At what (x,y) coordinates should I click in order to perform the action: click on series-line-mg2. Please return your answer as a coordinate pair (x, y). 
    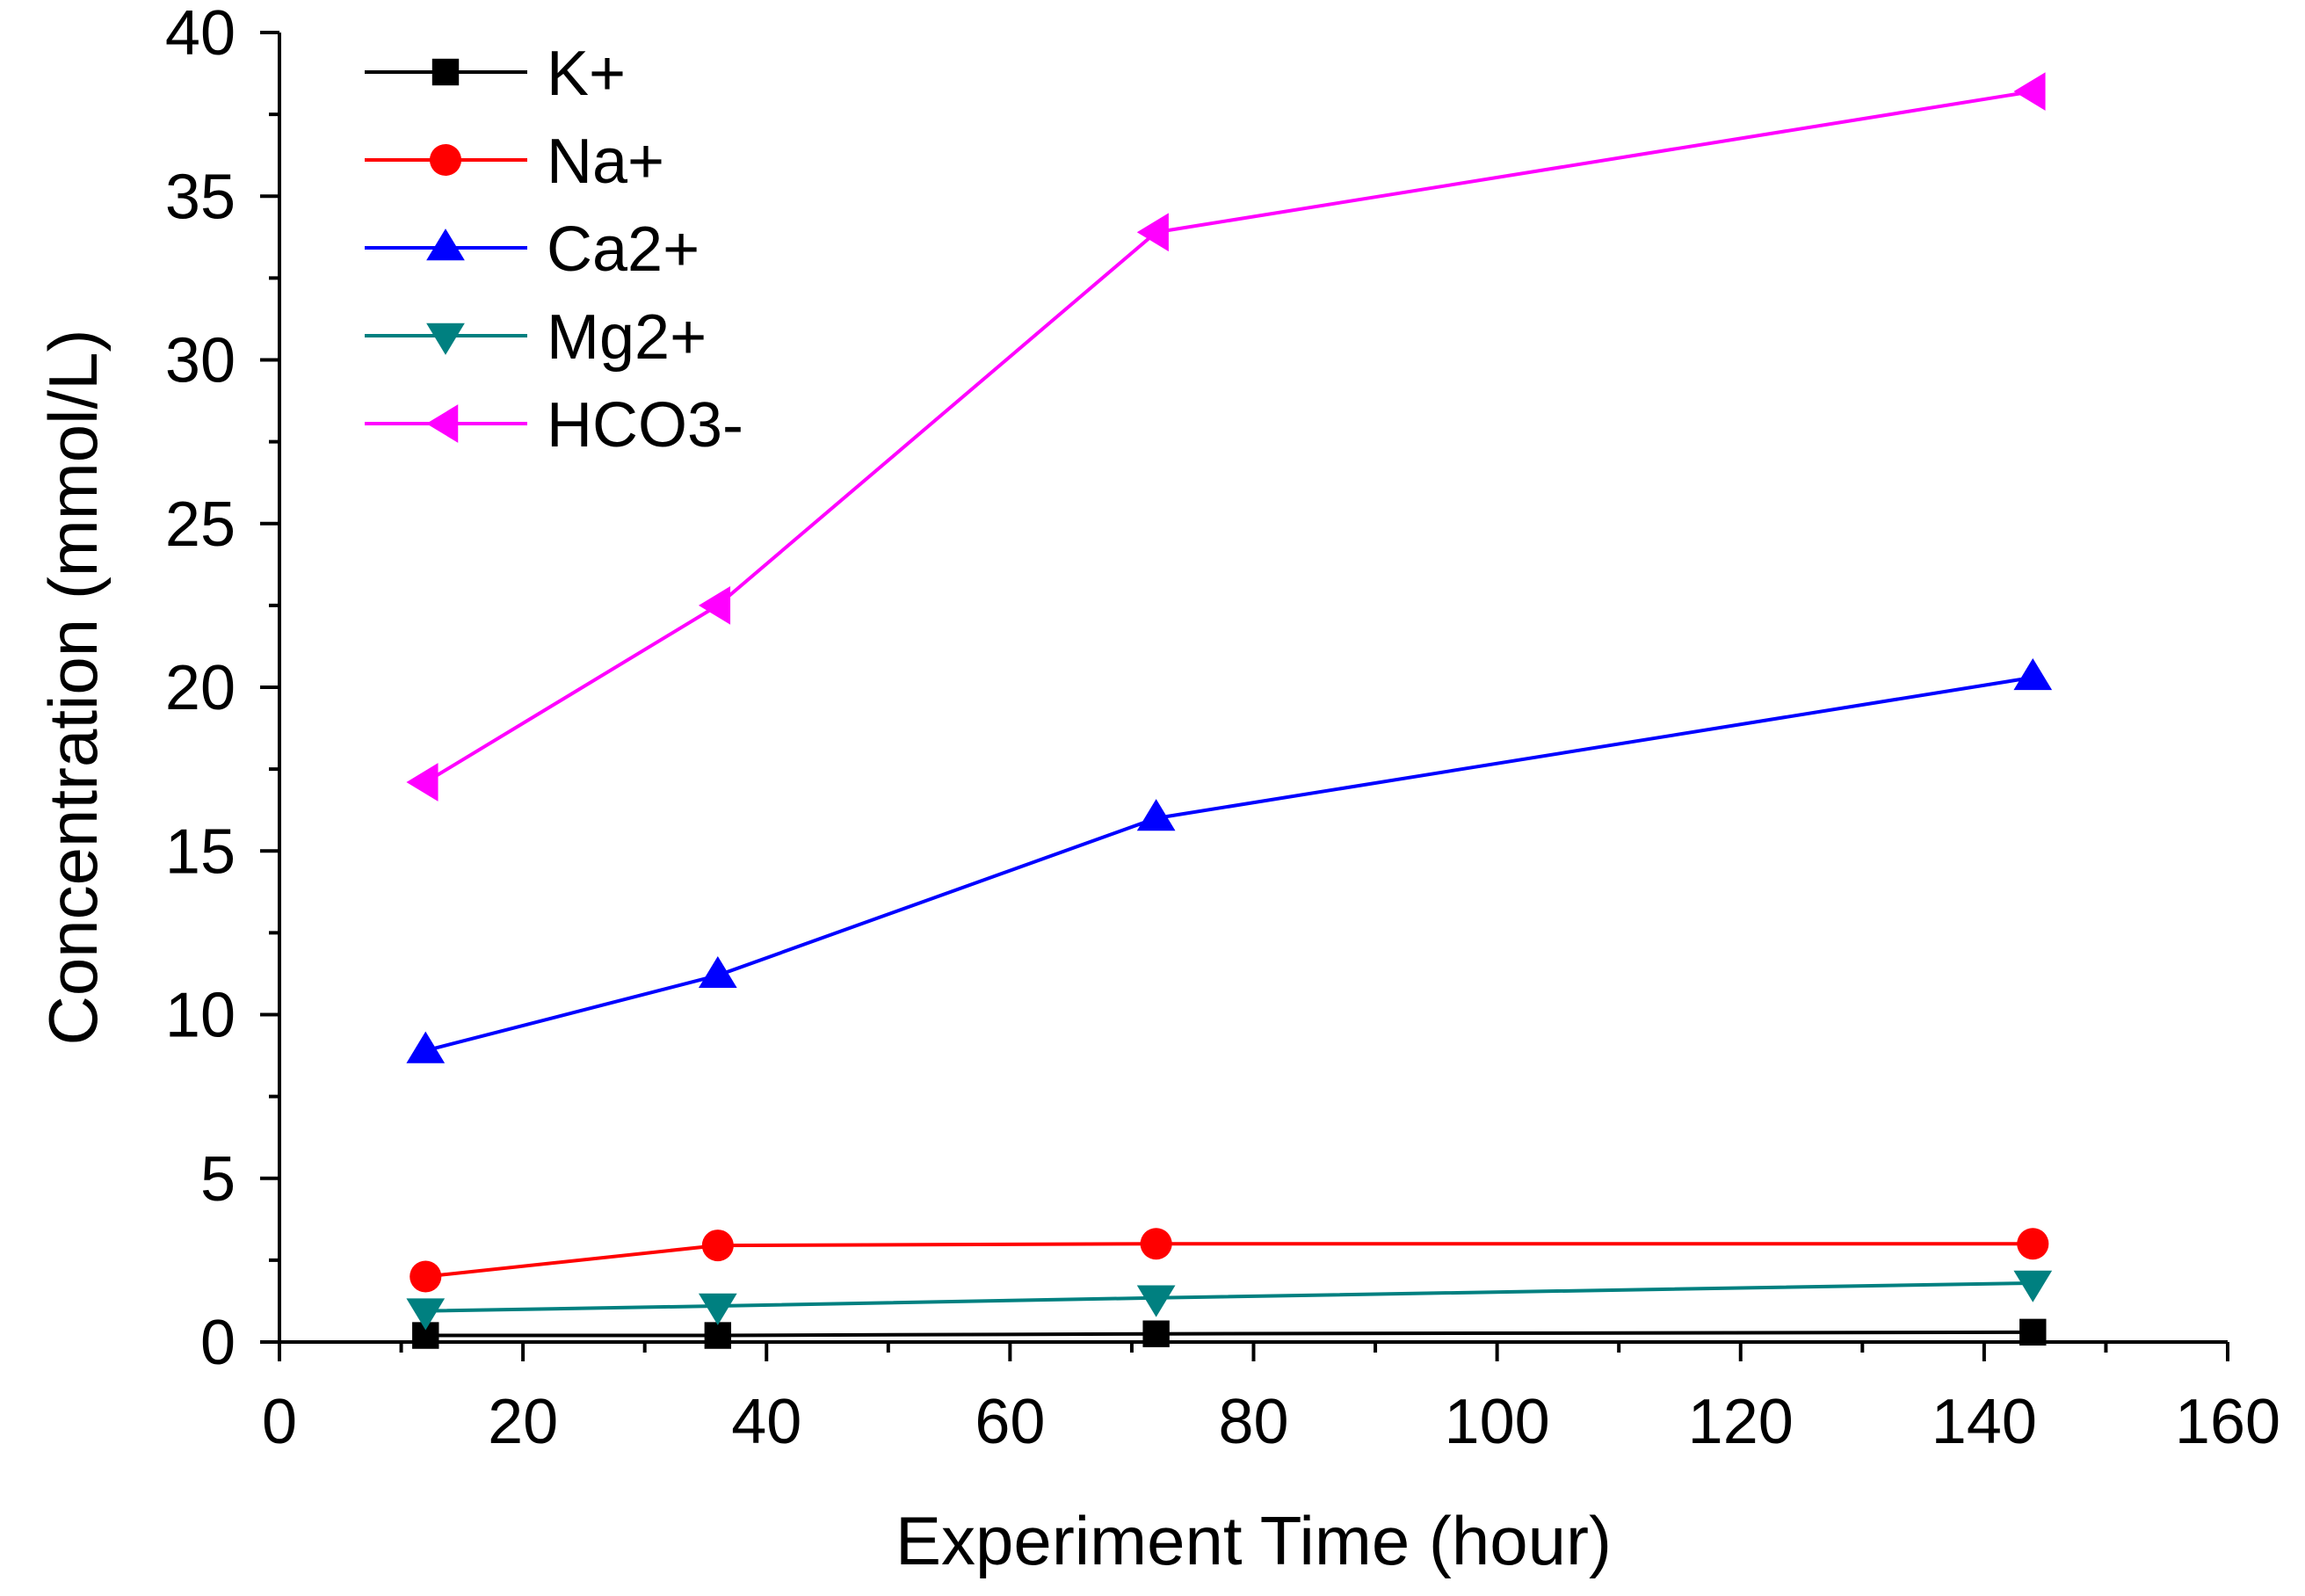
    Looking at the image, I should click on (1229, 1296).